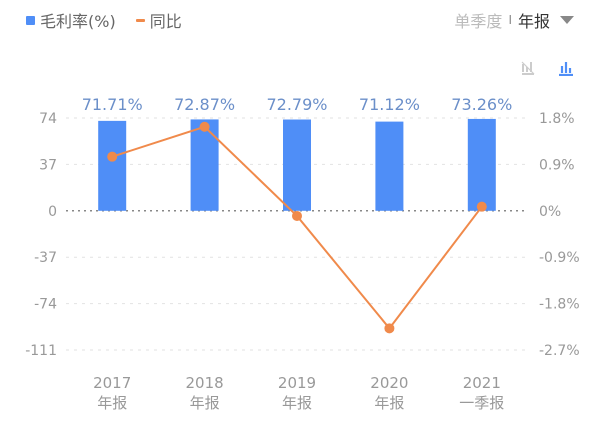 Image resolution: width=600 pixels, height=431 pixels. Describe the element at coordinates (528, 70) in the screenshot. I see `line-chart-off-icon` at that location.